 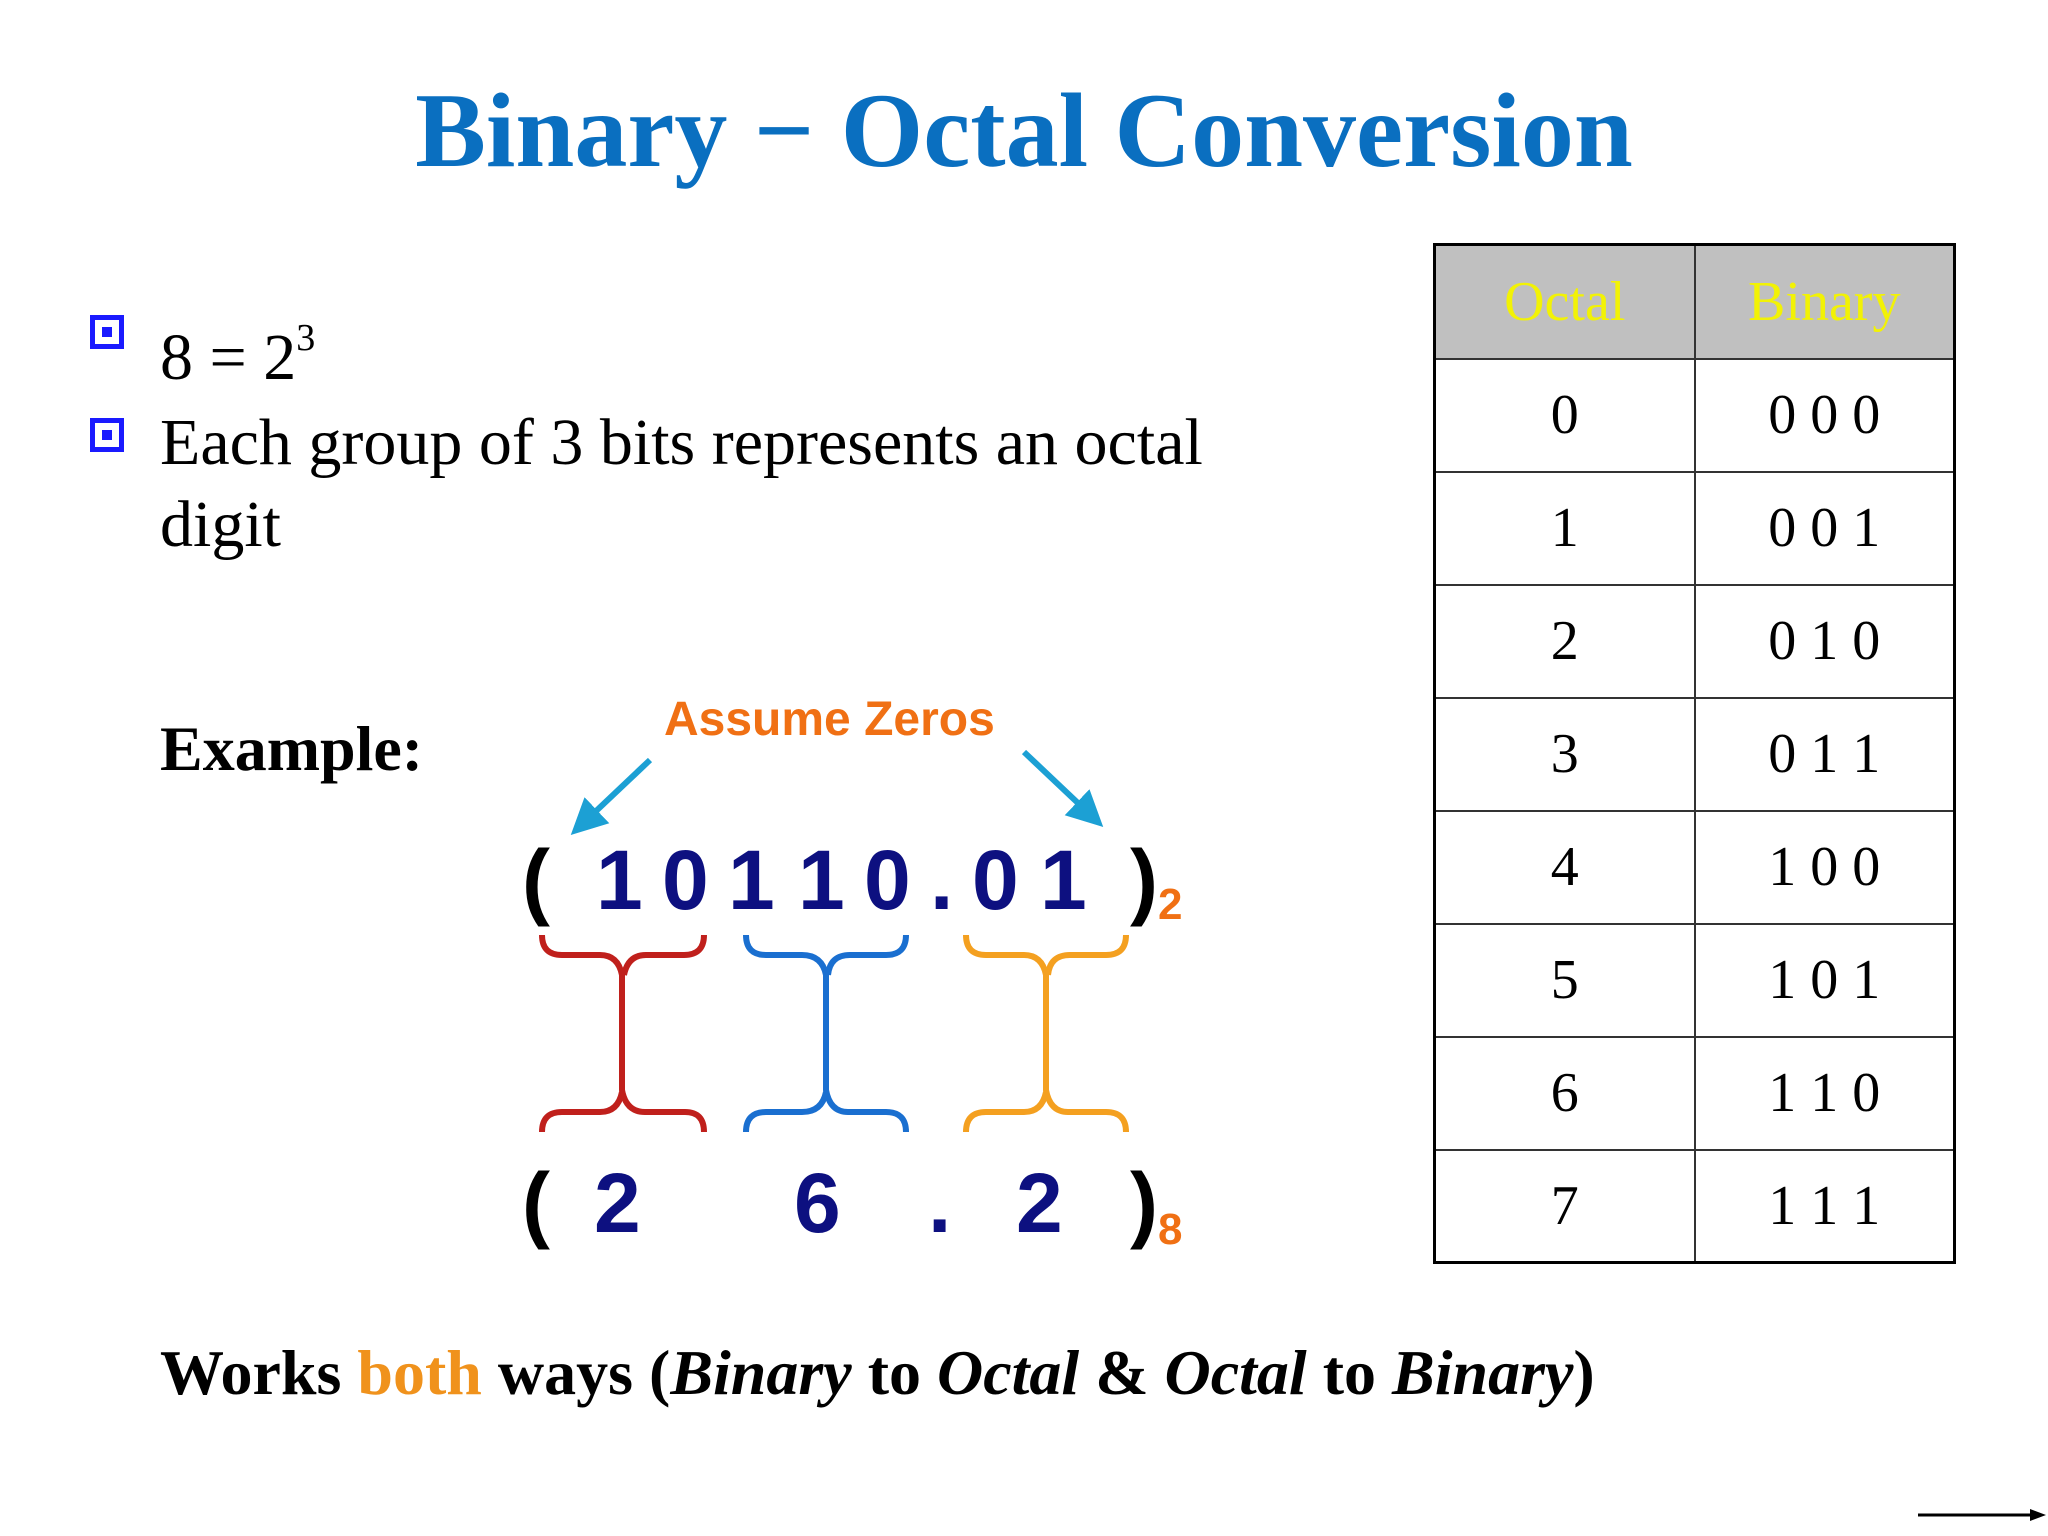 I want to click on note-part: ), so click(x=1584, y=1372).